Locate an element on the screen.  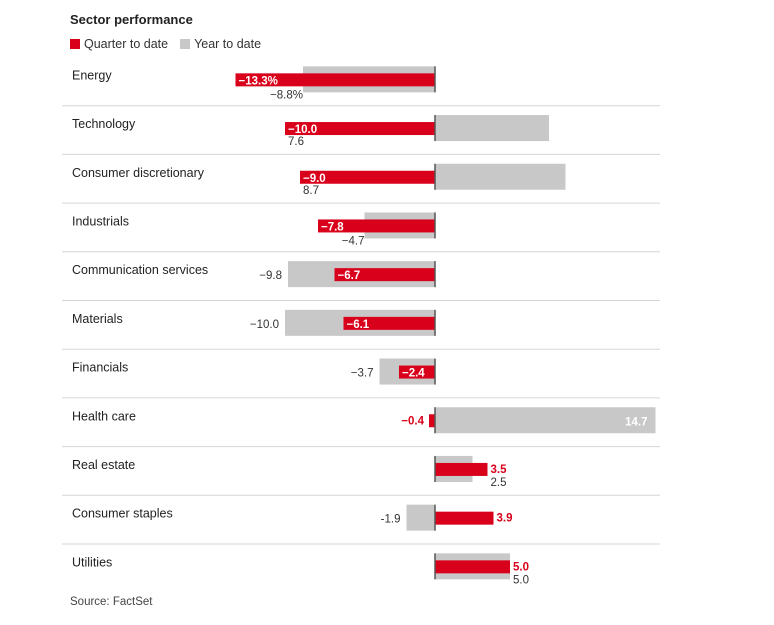
value-label-quarter-to-date: −9.0 is located at coordinates (314, 179).